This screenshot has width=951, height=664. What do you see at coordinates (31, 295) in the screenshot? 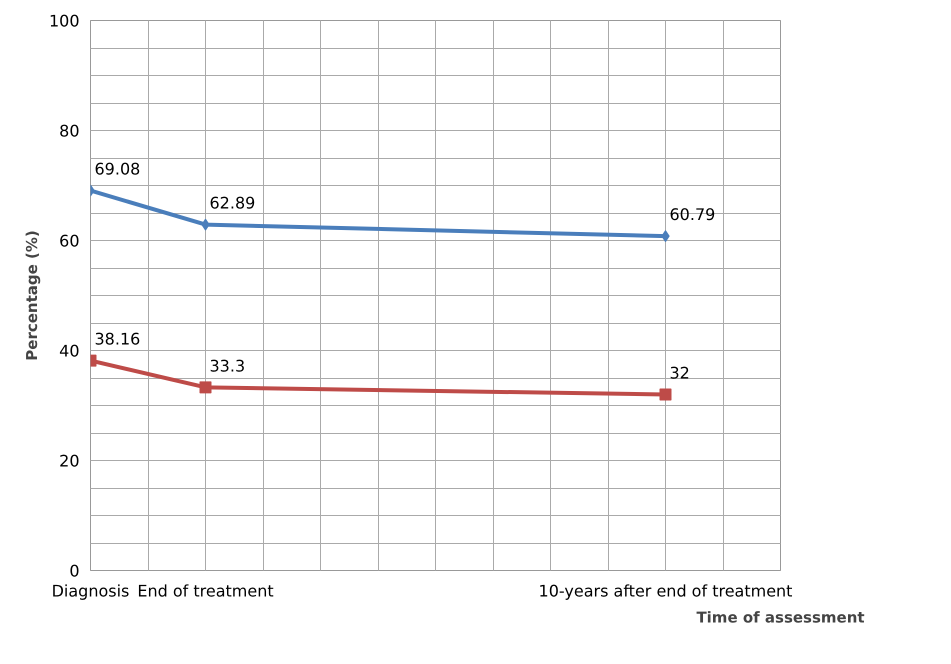
I see `y-axis-title: Percentage (%)` at bounding box center [31, 295].